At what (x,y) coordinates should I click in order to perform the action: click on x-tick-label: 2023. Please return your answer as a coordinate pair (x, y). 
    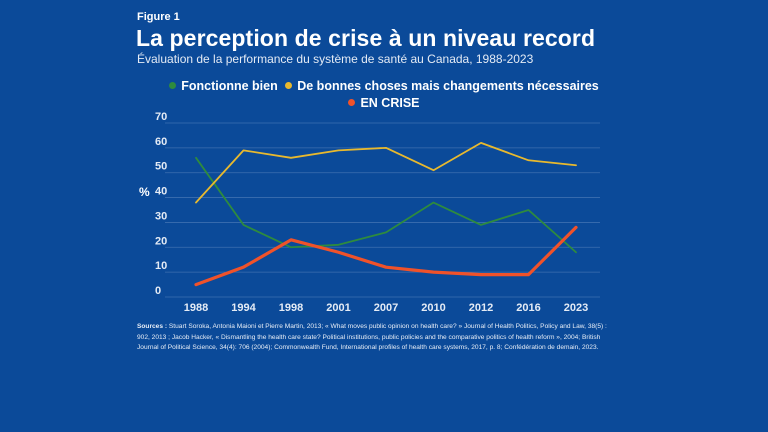
    Looking at the image, I should click on (576, 308).